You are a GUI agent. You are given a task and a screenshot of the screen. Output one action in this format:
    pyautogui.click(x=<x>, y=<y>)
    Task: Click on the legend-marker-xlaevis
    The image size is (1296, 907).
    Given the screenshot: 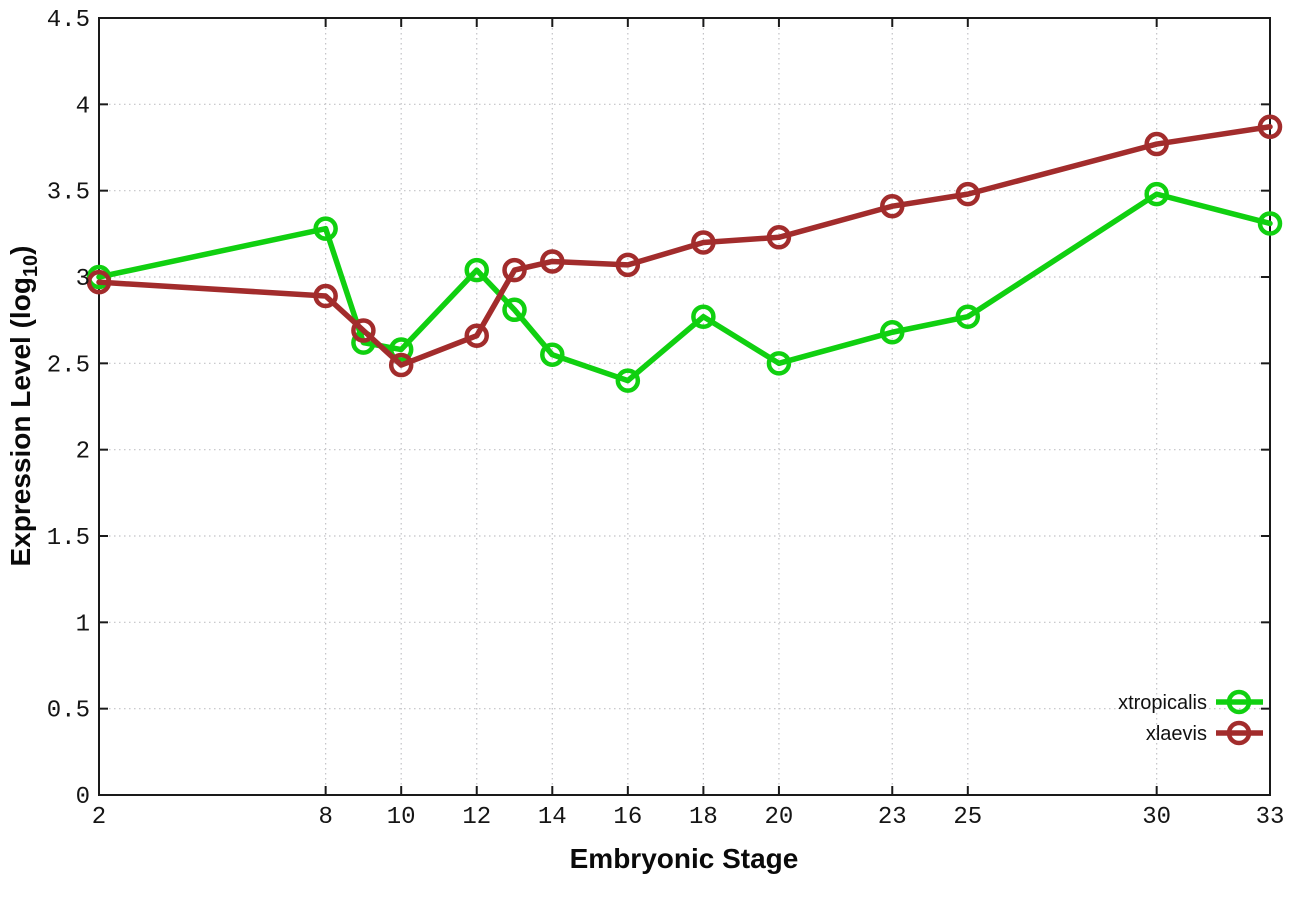 What is the action you would take?
    pyautogui.click(x=1239, y=733)
    